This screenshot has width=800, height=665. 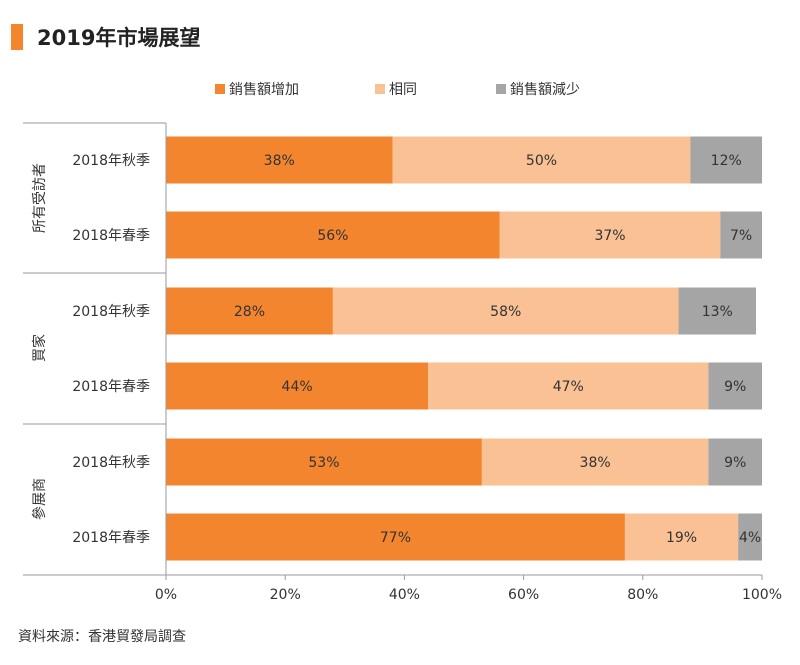 I want to click on data-label: 58%, so click(x=505, y=312).